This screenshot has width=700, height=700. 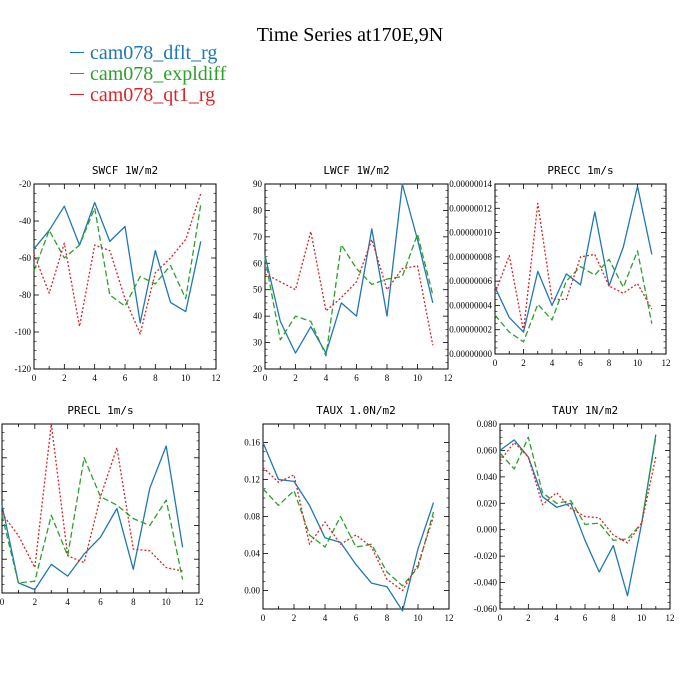 I want to click on panel-title: TAUY 1N/m2, so click(x=585, y=410).